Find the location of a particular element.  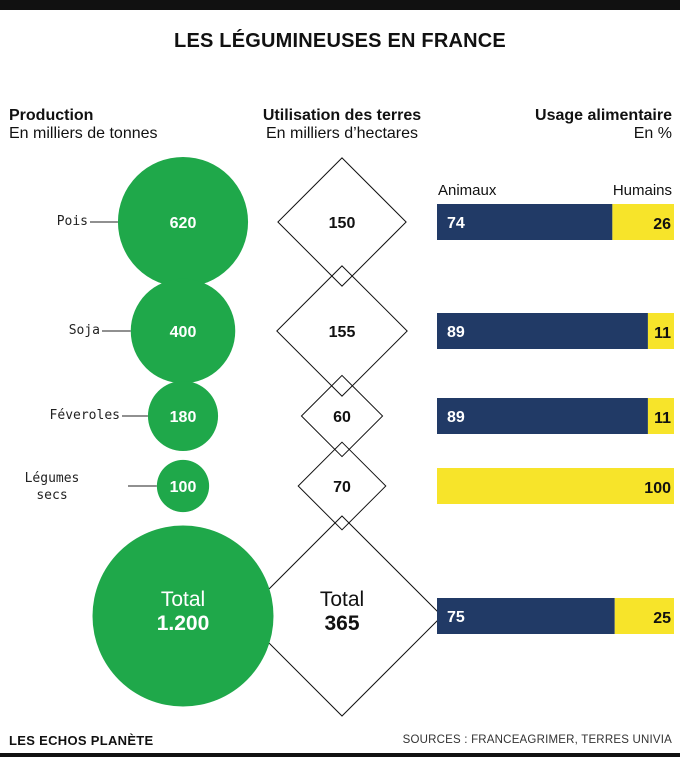

food-heading: Usage alimentaire is located at coordinates (603, 115).